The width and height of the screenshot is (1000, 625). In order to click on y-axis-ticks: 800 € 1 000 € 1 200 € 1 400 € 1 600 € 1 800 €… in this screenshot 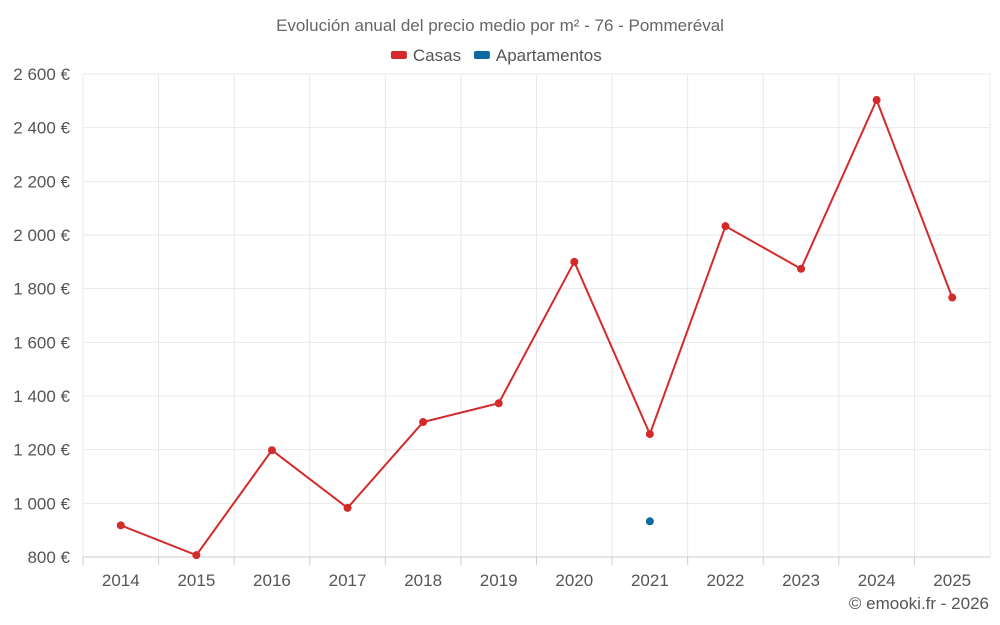, I will do `click(41, 316)`.